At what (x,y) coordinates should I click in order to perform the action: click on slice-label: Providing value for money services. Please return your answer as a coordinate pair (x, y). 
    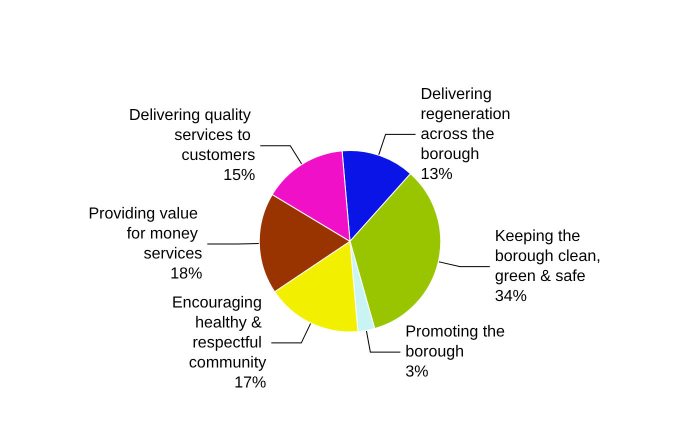
    Looking at the image, I should click on (145, 234).